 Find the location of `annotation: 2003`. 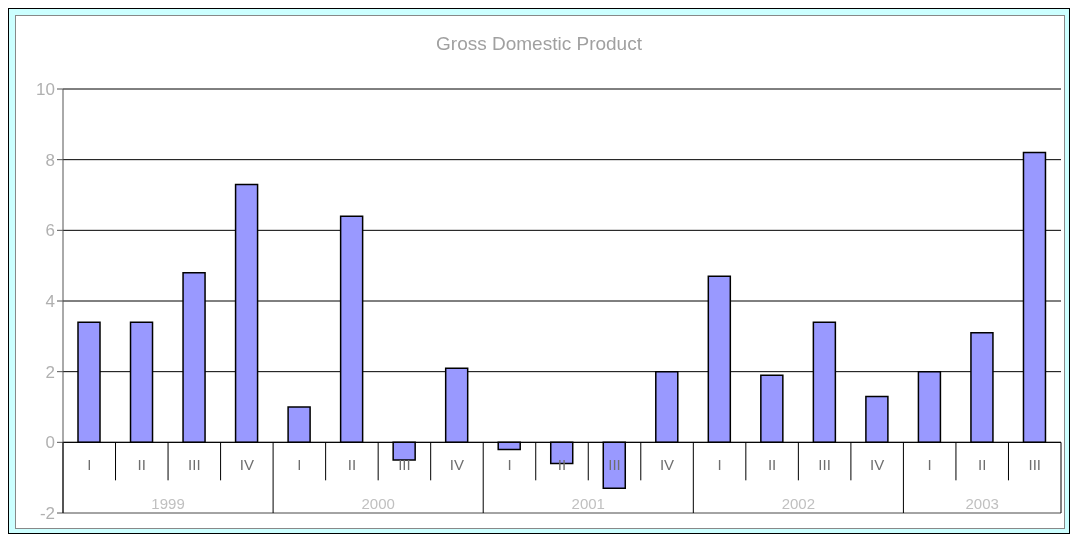

annotation: 2003 is located at coordinates (982, 503).